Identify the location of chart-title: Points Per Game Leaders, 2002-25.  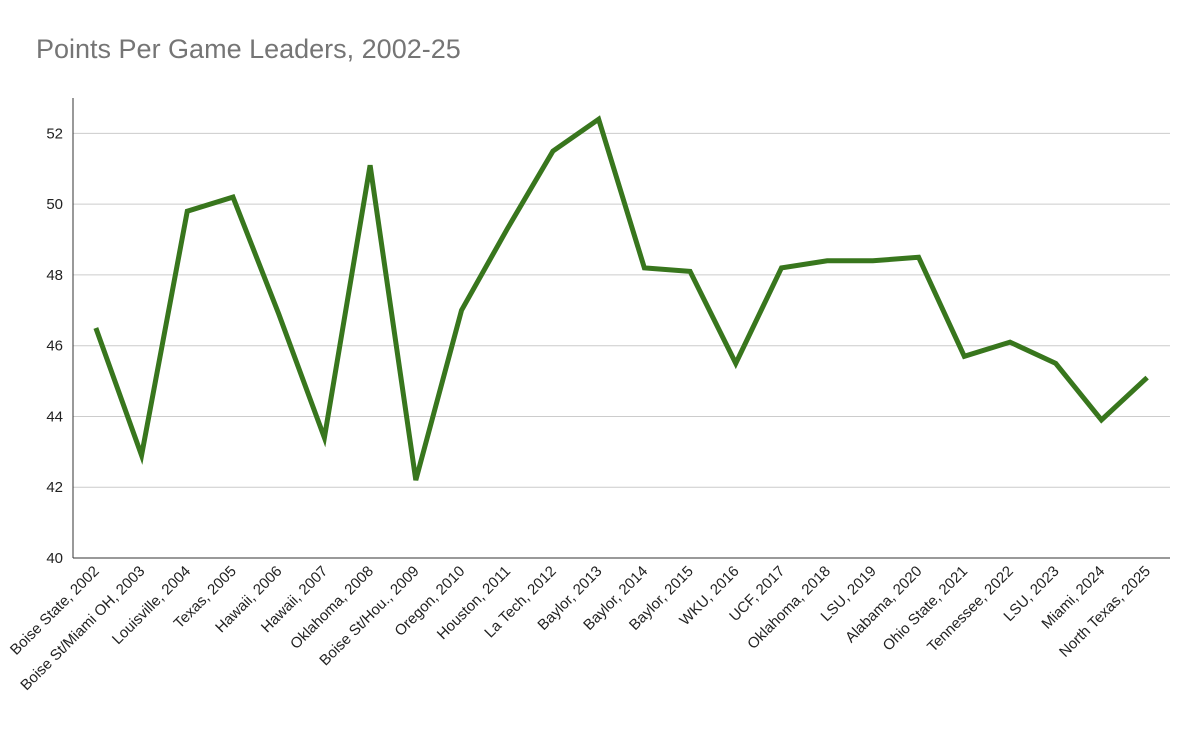
(248, 49).